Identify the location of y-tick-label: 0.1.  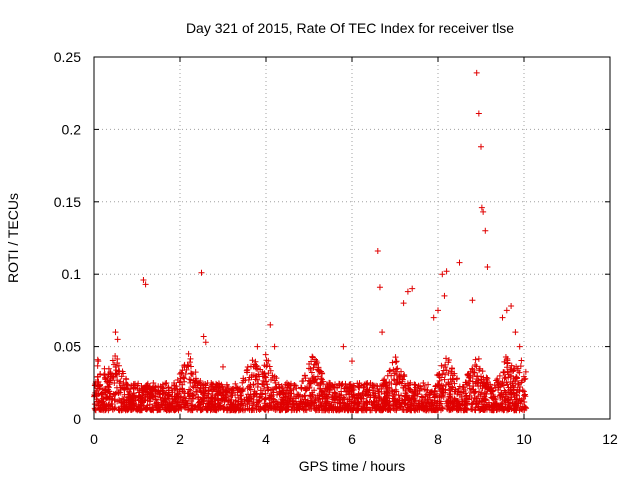
(72, 274).